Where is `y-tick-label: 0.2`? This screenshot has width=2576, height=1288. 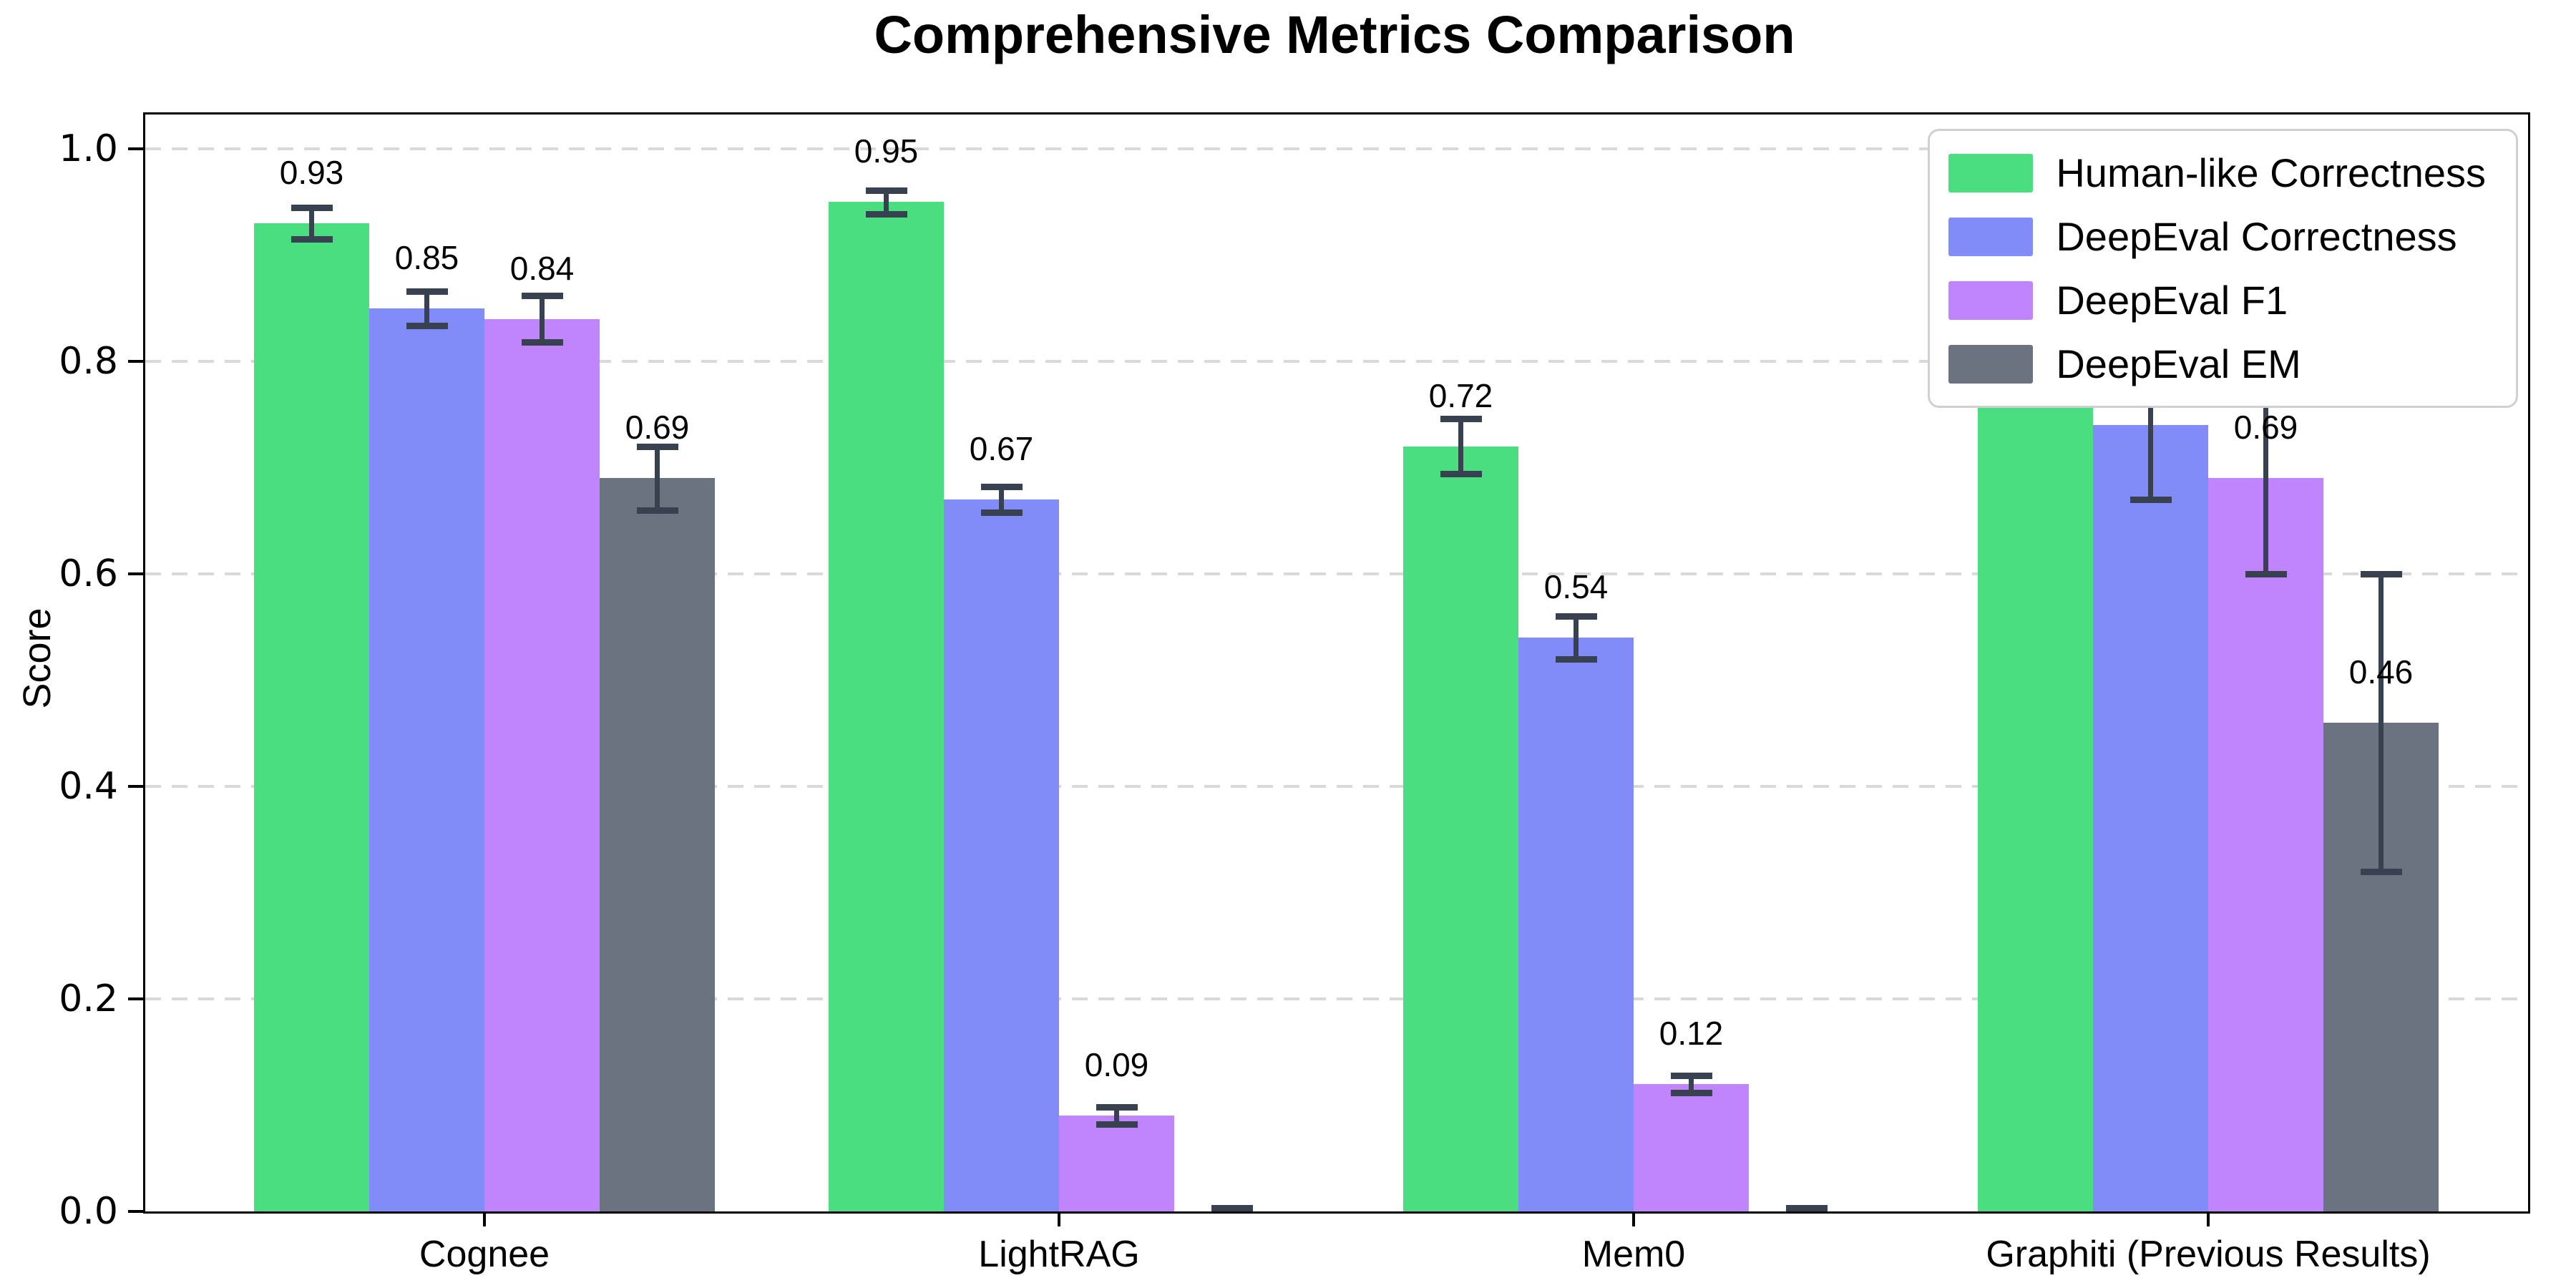
y-tick-label: 0.2 is located at coordinates (88, 998).